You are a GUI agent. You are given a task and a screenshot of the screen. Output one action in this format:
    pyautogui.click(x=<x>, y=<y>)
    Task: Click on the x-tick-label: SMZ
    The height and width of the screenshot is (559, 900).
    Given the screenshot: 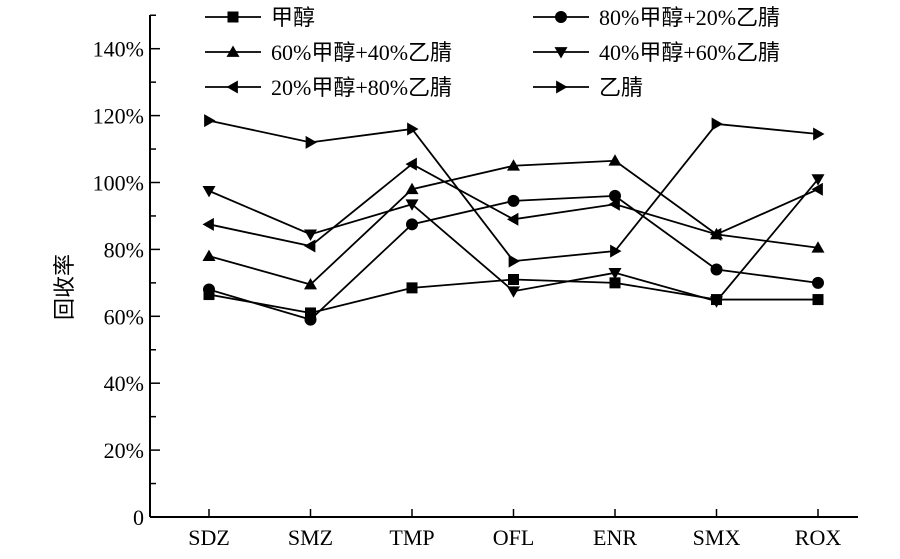 What is the action you would take?
    pyautogui.click(x=310, y=537)
    